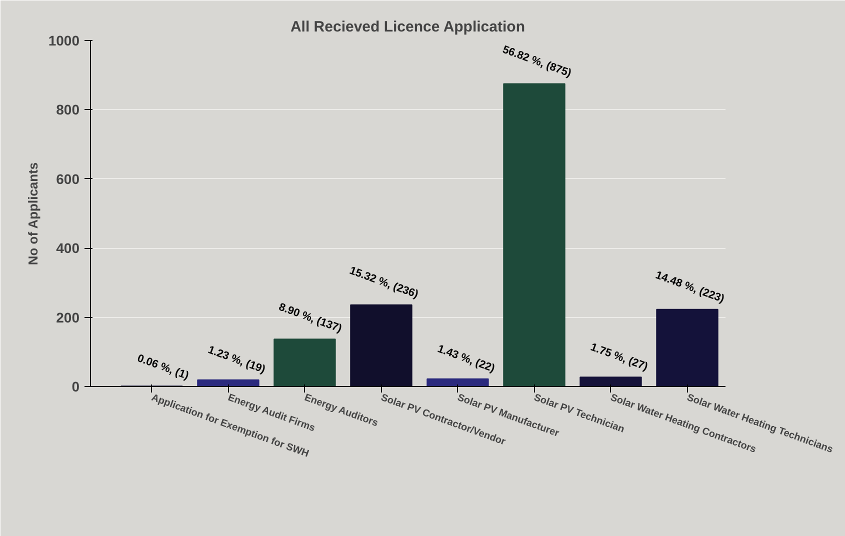  I want to click on data-label: 56.82 %, (875), so click(537, 62).